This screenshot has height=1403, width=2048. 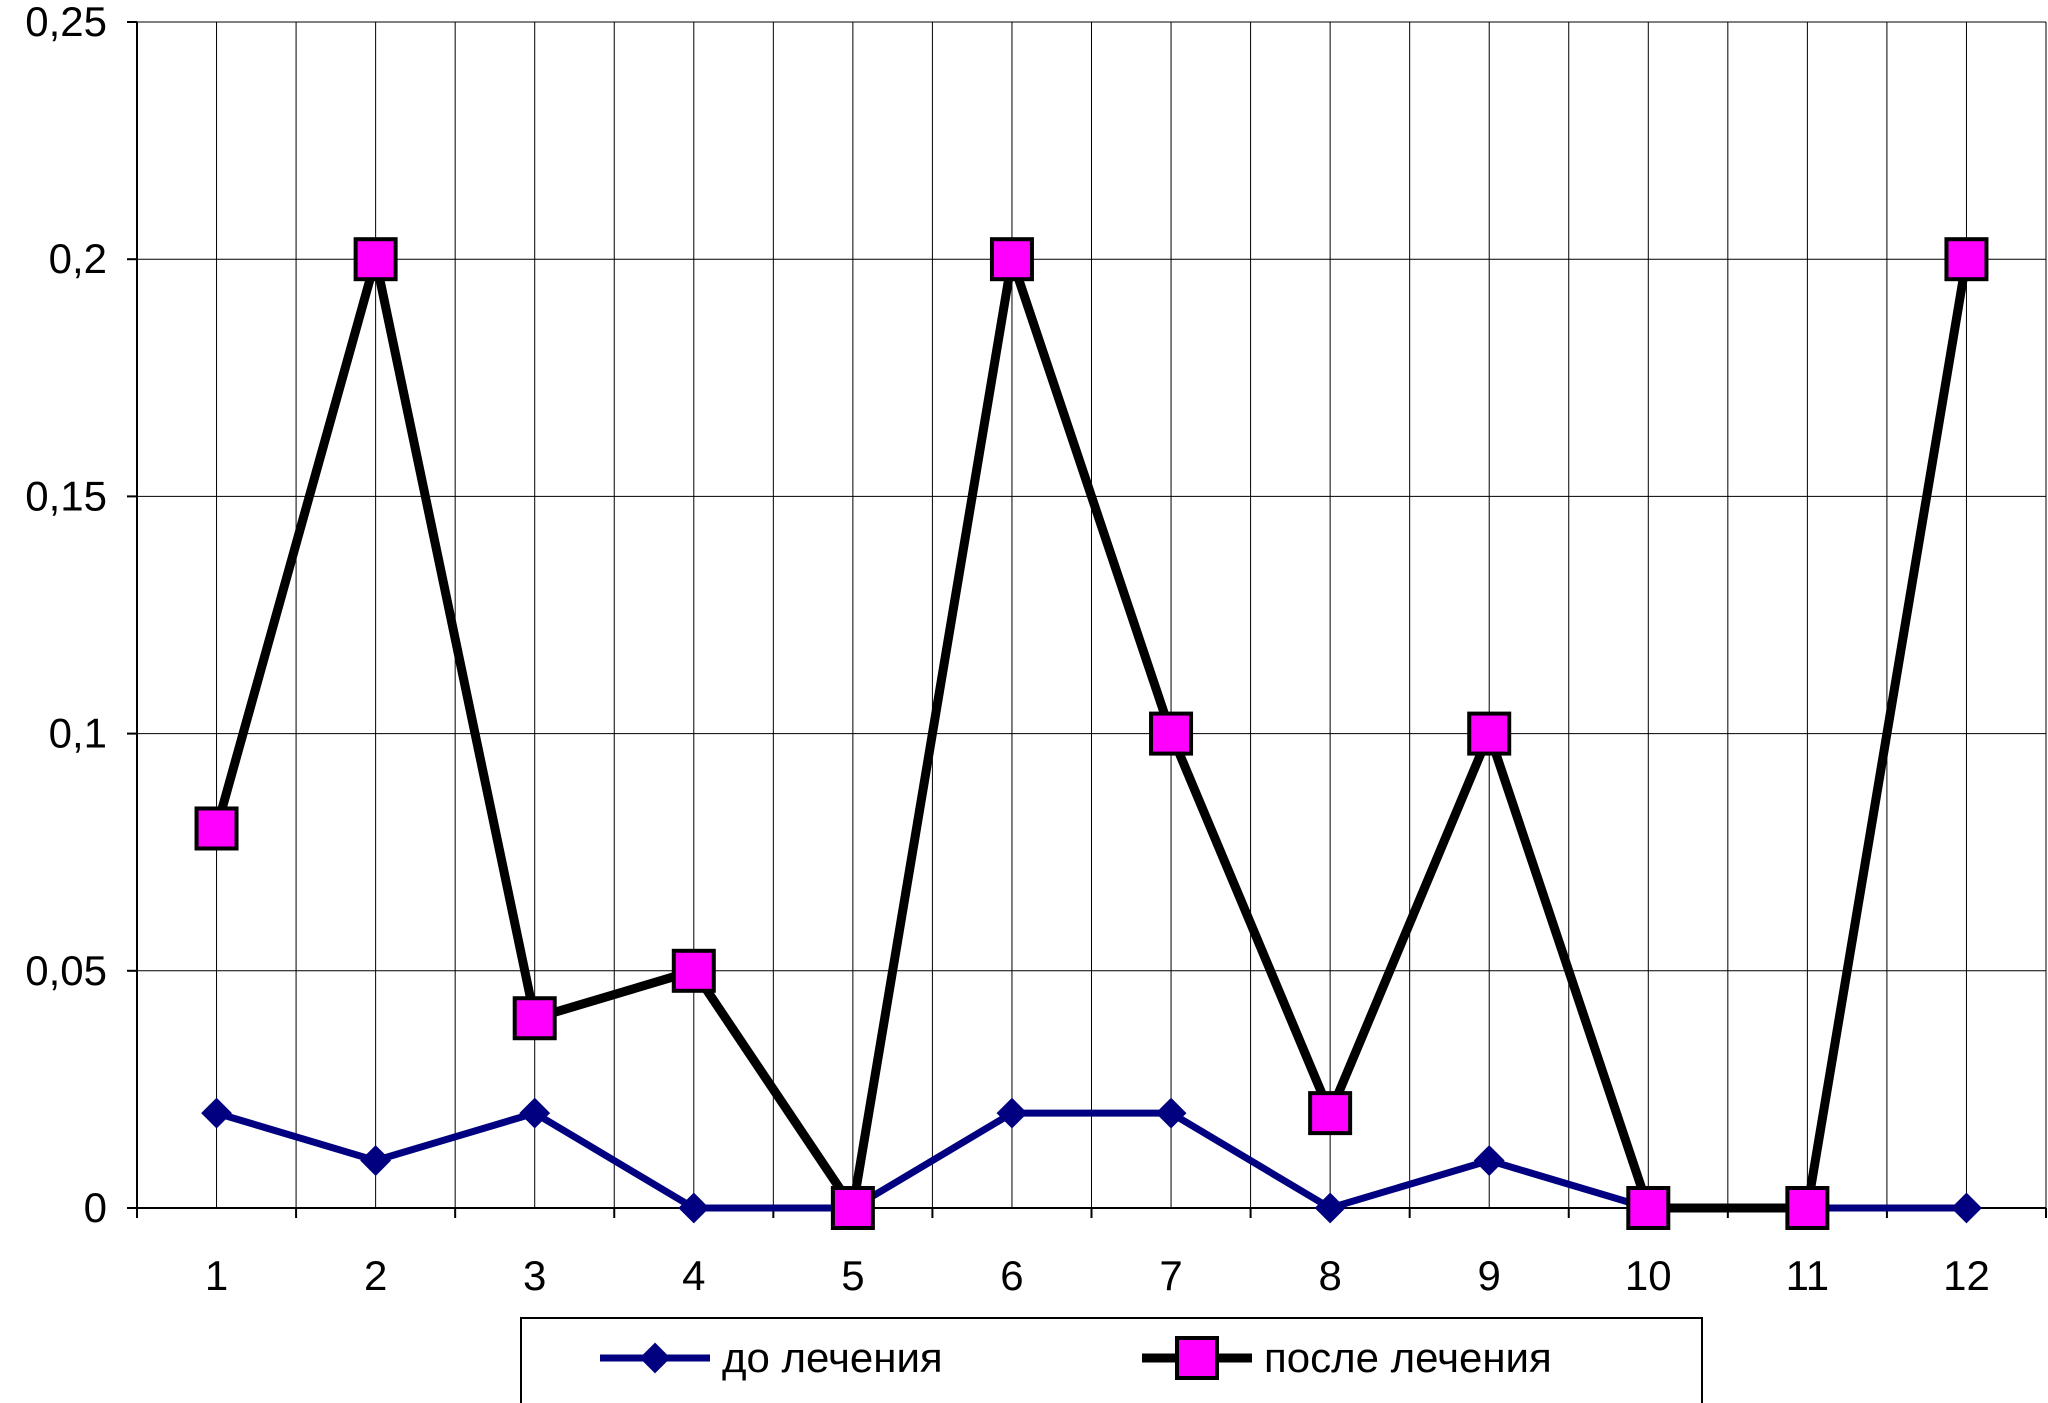 I want to click on legend-item-2: после лечения, so click(x=1347, y=1357).